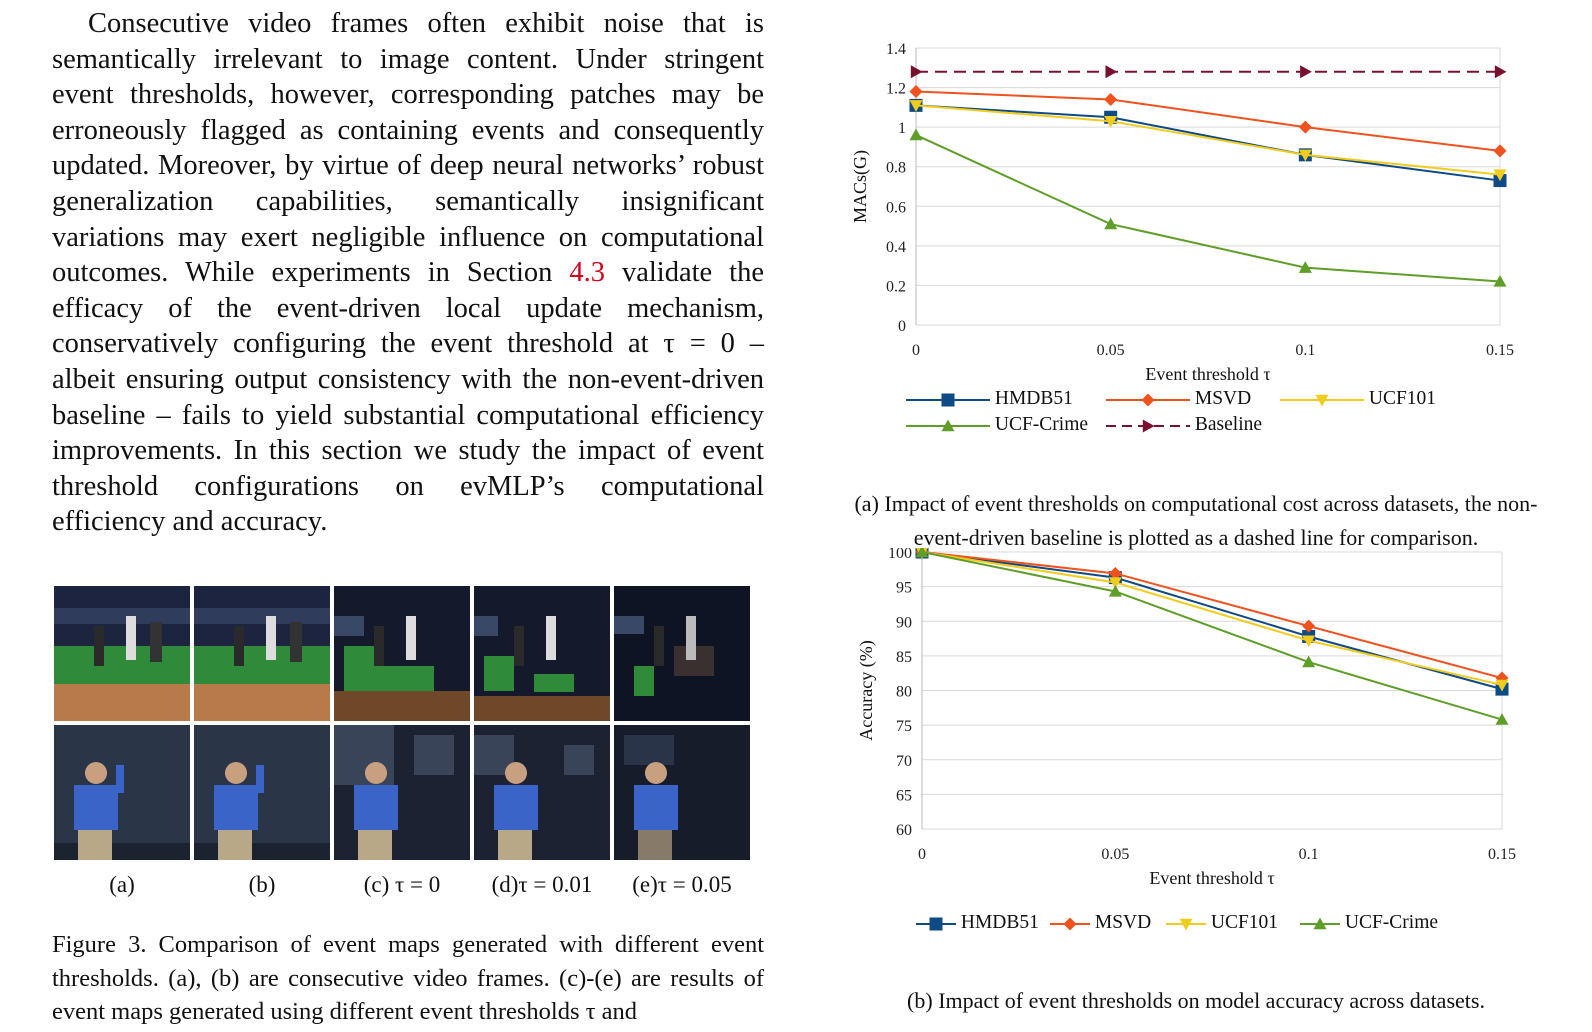 This screenshot has width=1592, height=1032. What do you see at coordinates (922, 854) in the screenshot?
I see `accuracy-chart-xtick-label: 0` at bounding box center [922, 854].